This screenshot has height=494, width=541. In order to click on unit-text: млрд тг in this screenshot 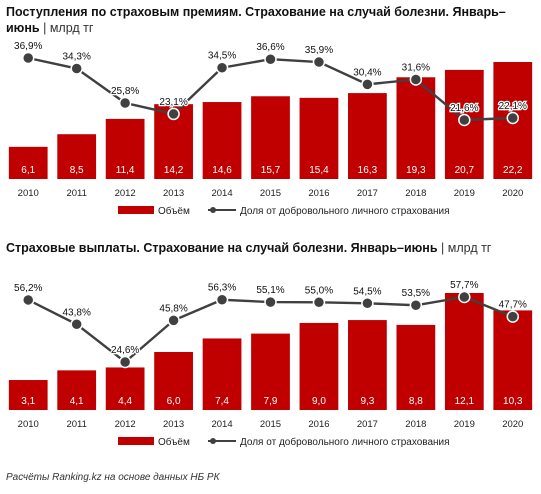, I will do `click(469, 248)`.